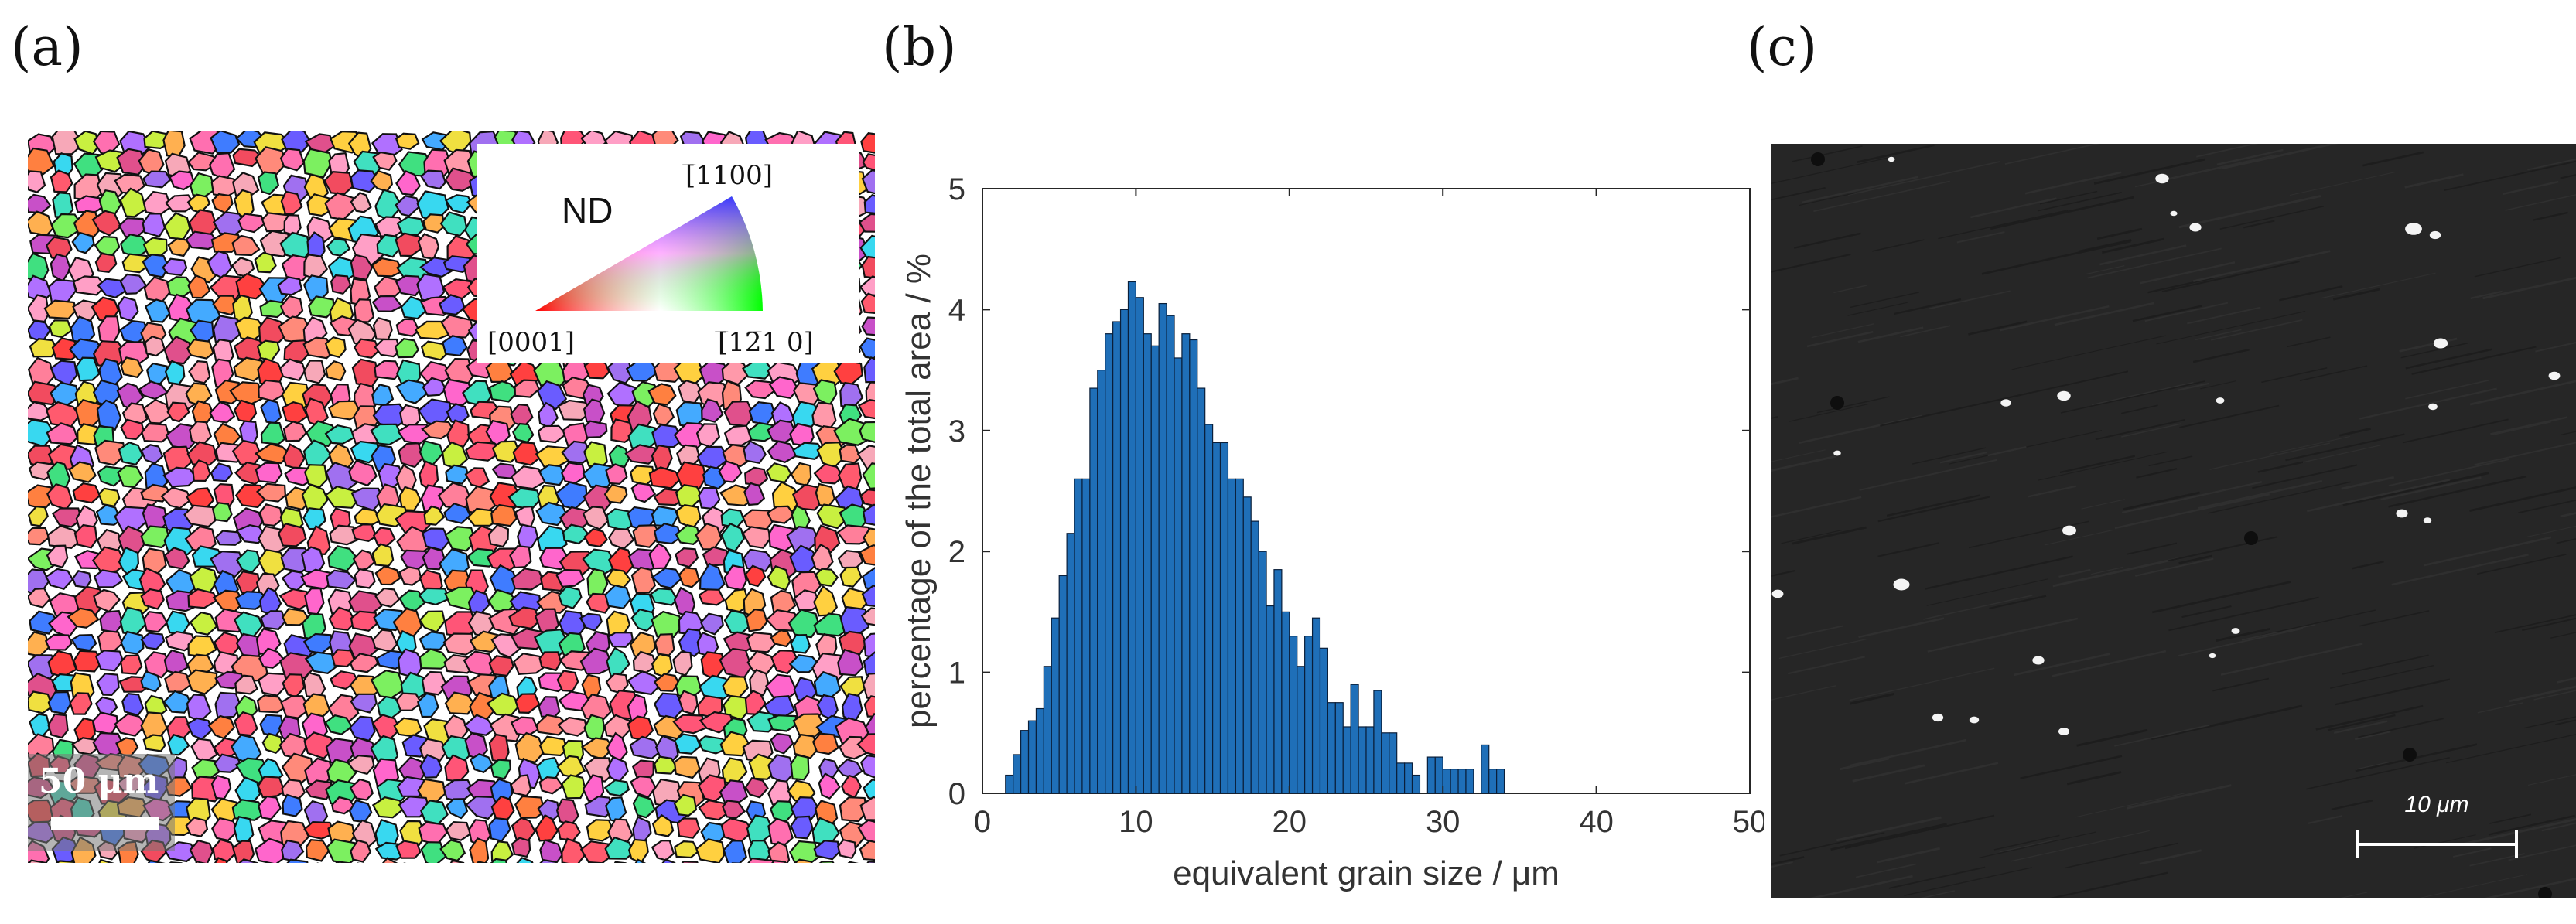 The image size is (2576, 924). I want to click on scale-bar-a-line, so click(105, 823).